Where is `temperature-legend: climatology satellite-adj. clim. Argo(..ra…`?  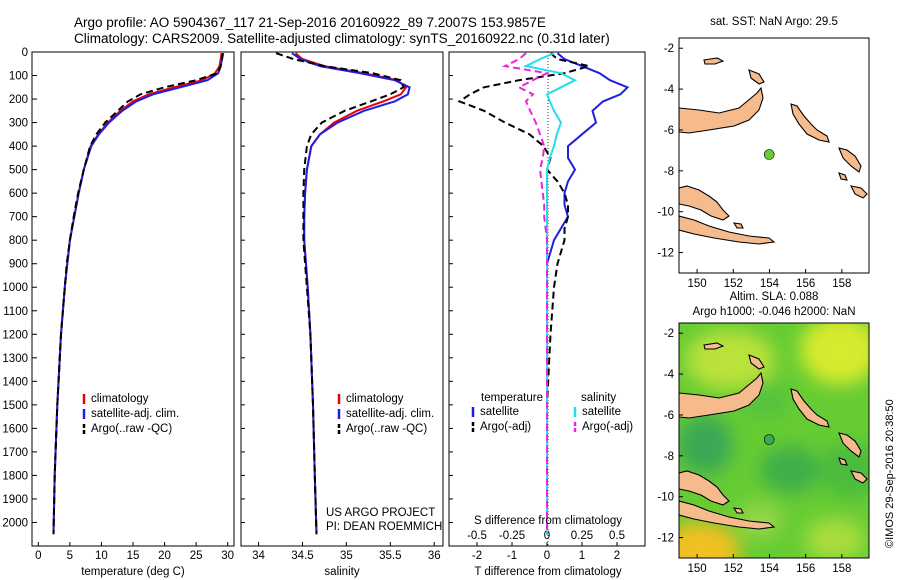
temperature-legend: climatology satellite-adj. clim. Argo(..ra… is located at coordinates (130, 414).